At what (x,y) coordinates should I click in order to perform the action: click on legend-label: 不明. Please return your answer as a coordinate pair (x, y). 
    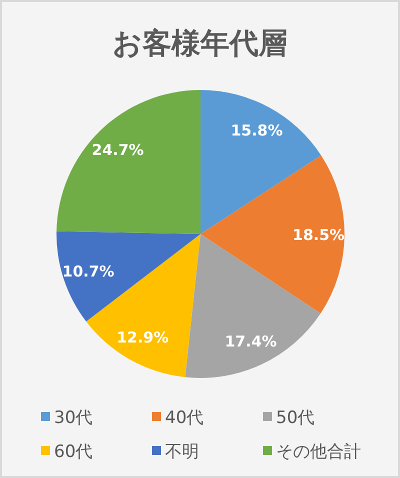
    Looking at the image, I should click on (182, 452).